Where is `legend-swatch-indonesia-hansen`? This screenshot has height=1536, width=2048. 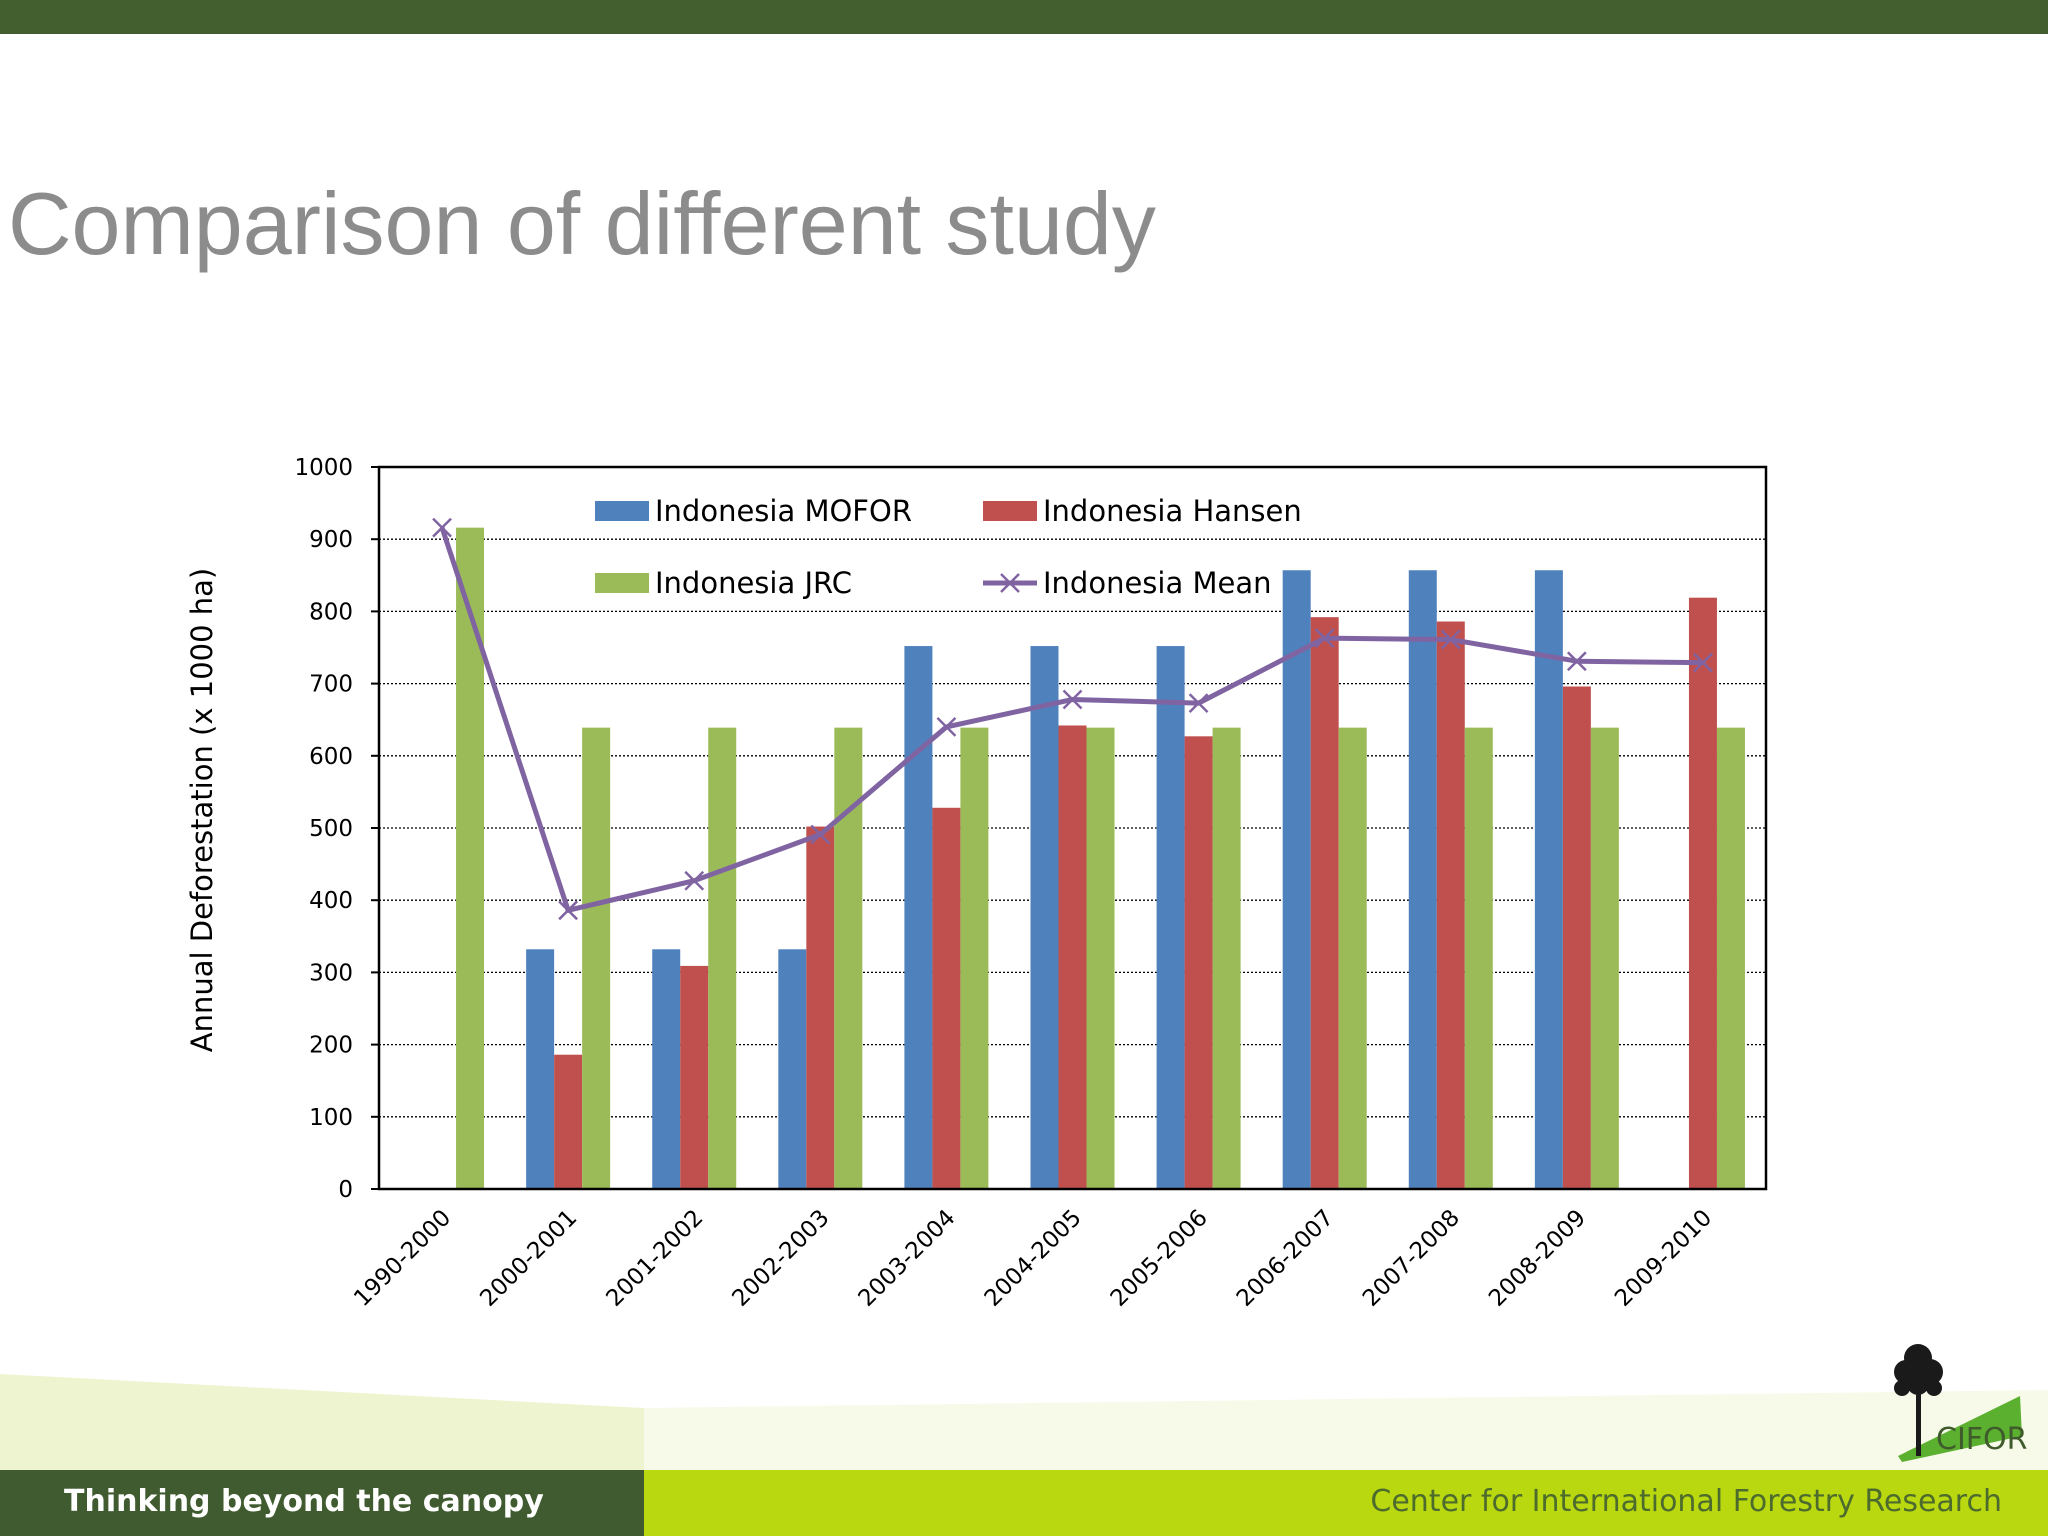 legend-swatch-indonesia-hansen is located at coordinates (1010, 511).